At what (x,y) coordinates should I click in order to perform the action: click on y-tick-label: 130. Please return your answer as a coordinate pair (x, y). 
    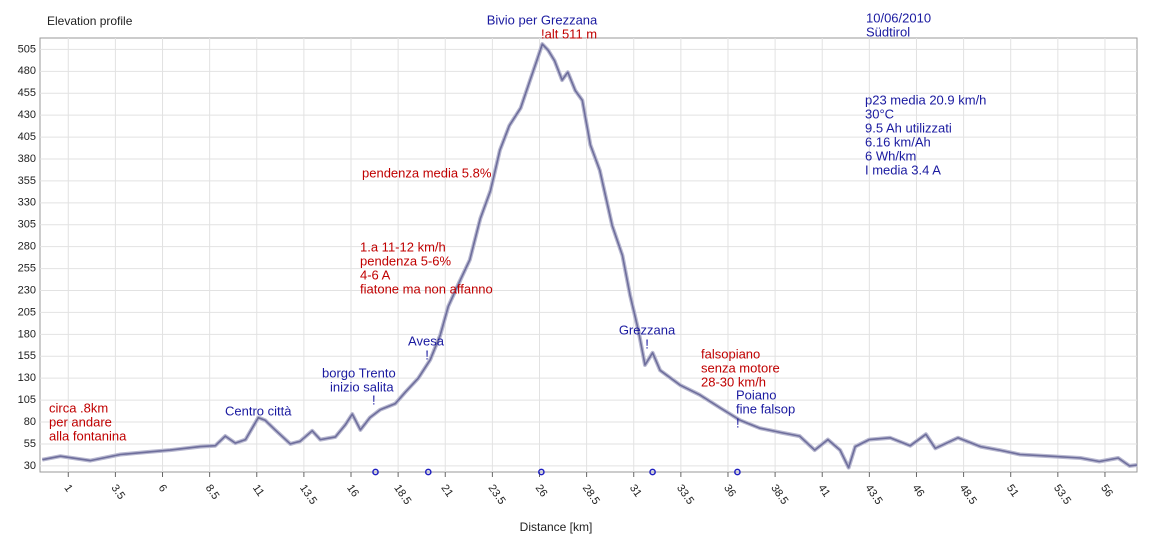
    Looking at the image, I should click on (27, 378).